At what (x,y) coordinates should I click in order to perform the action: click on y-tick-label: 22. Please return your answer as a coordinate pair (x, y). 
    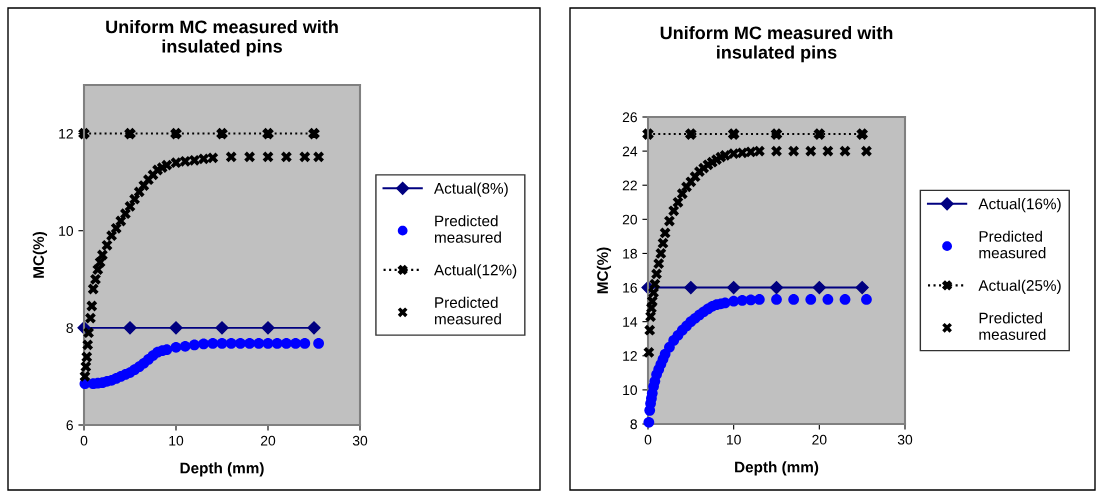
    Looking at the image, I should click on (629, 185).